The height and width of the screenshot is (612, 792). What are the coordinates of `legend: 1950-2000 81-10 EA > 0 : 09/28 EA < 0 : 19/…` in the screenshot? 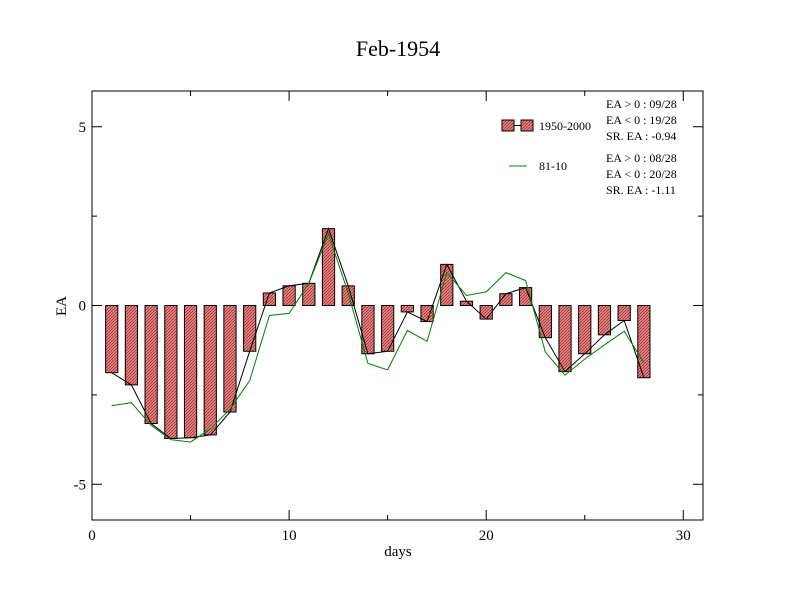 It's located at (589, 147).